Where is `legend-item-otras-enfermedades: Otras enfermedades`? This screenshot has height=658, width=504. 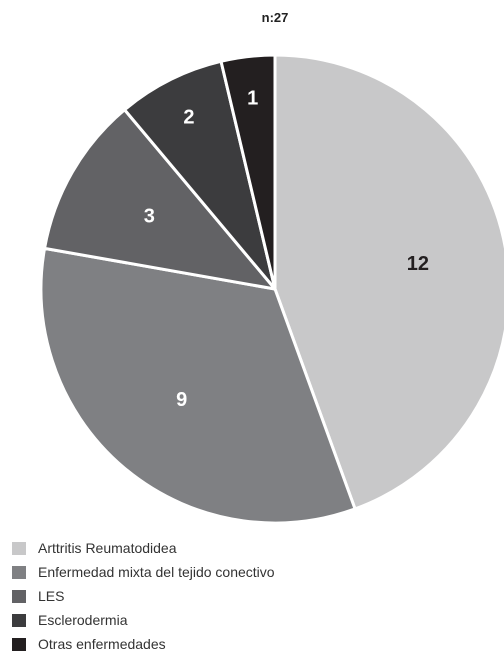
legend-item-otras-enfermedades: Otras enfermedades is located at coordinates (143, 644).